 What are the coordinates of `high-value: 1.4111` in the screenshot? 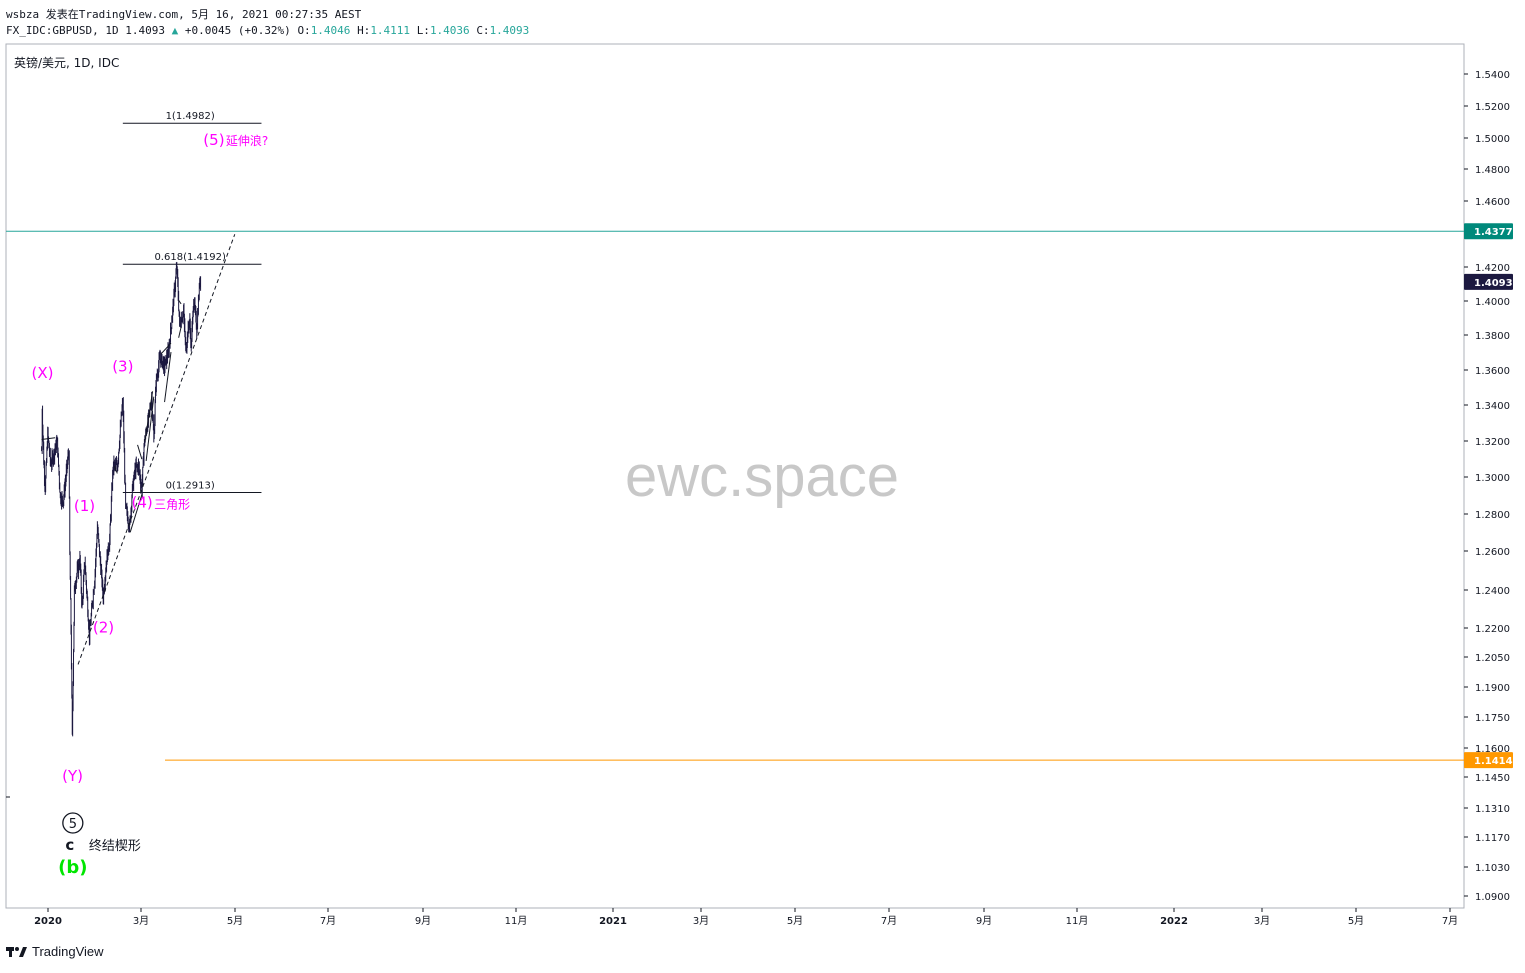 It's located at (390, 30).